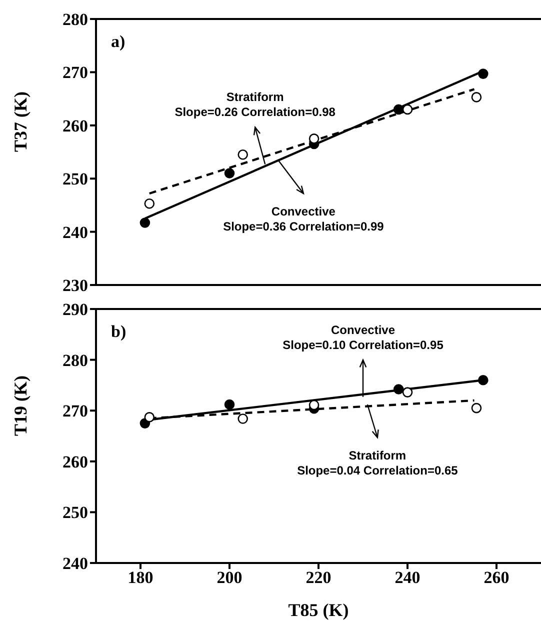 Image resolution: width=541 pixels, height=628 pixels. What do you see at coordinates (319, 578) in the screenshot?
I see `x-tick-label: 220` at bounding box center [319, 578].